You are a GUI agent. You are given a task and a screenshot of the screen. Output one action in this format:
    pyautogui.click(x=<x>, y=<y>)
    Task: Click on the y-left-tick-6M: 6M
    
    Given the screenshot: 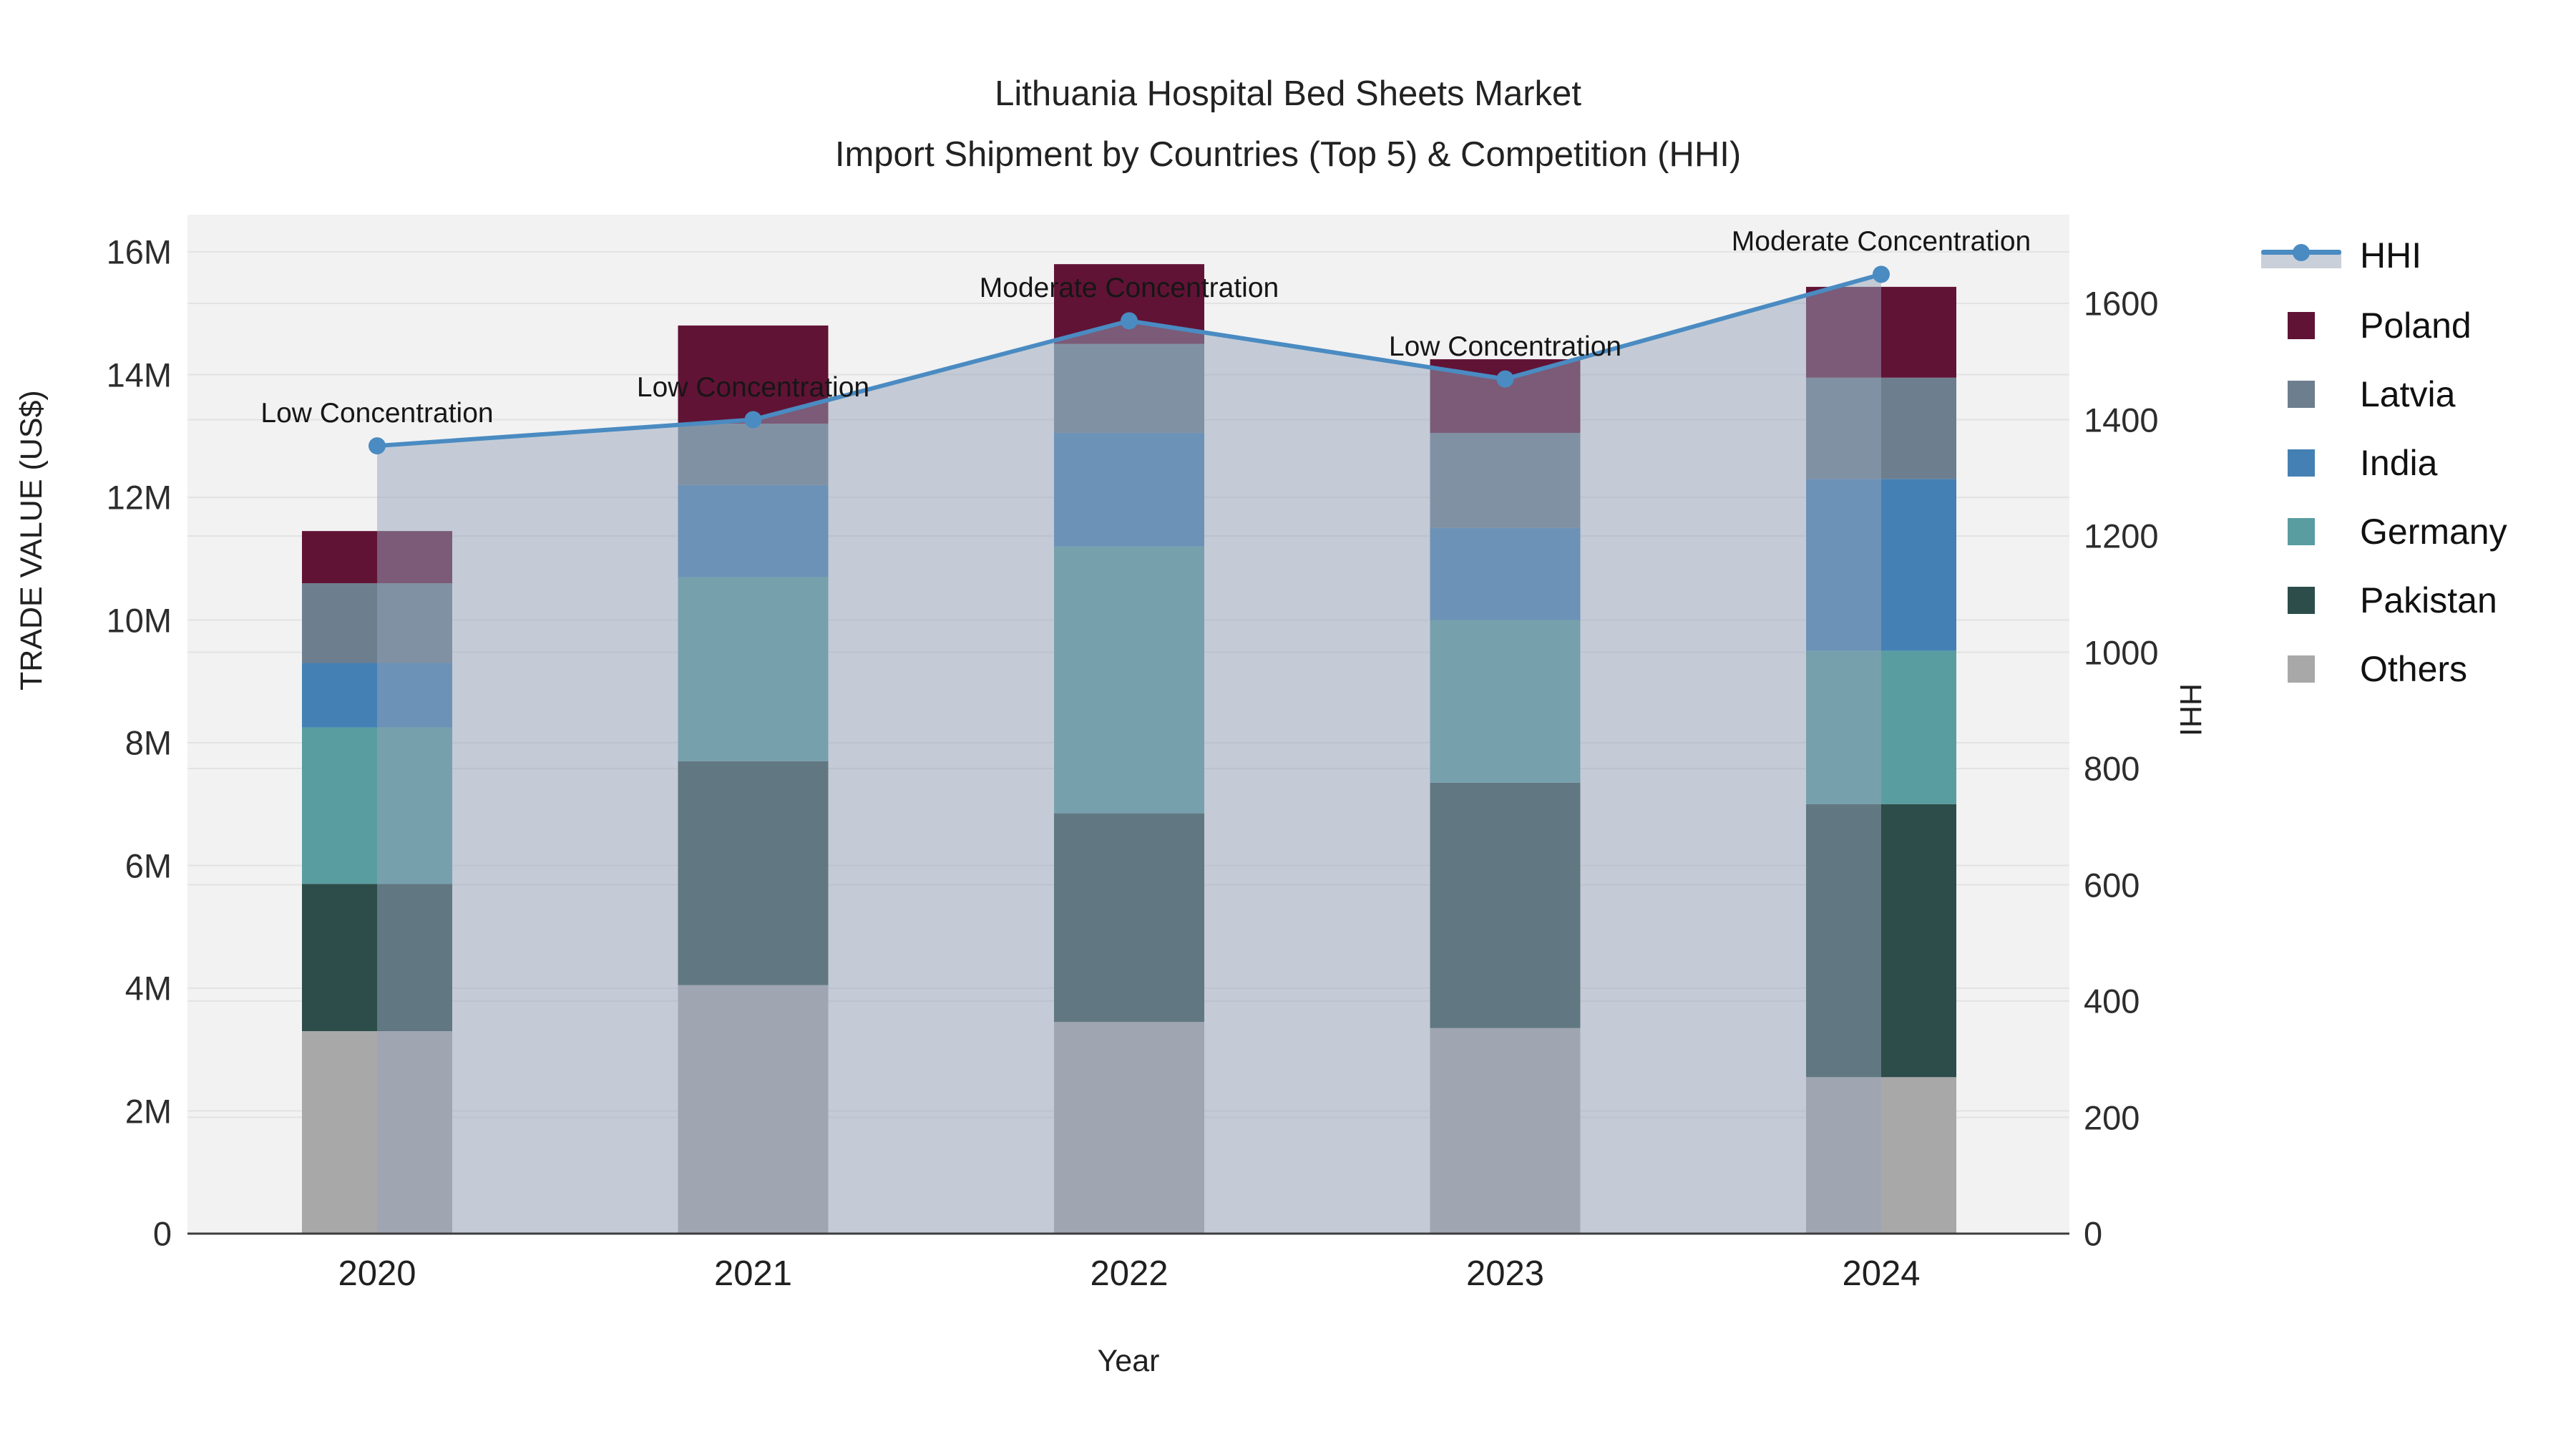 What is the action you would take?
    pyautogui.click(x=148, y=865)
    